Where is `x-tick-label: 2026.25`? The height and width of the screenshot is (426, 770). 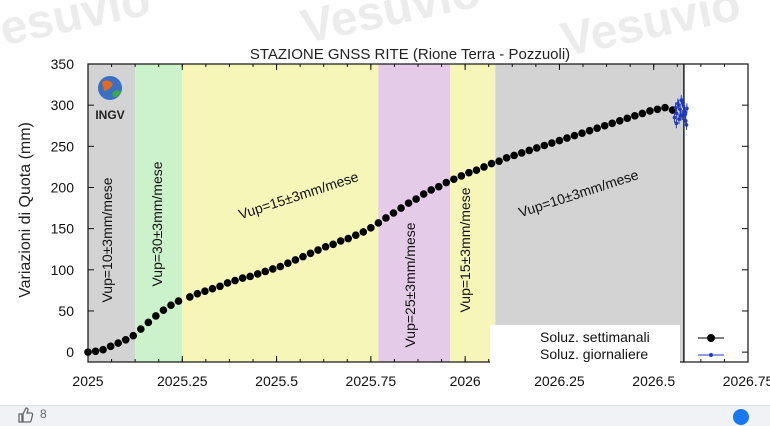 x-tick-label: 2026.25 is located at coordinates (559, 381).